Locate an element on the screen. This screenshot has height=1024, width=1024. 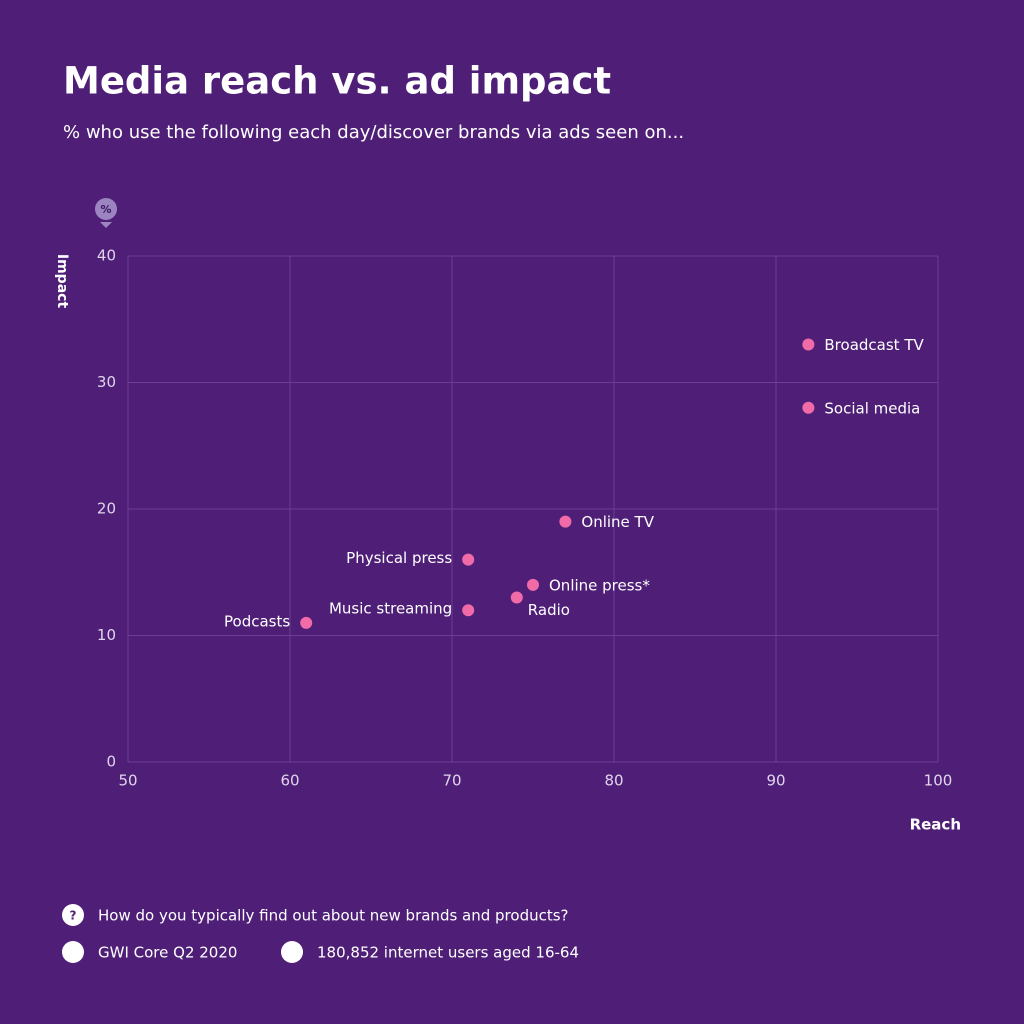
y-axis-label: Impact is located at coordinates (62, 281).